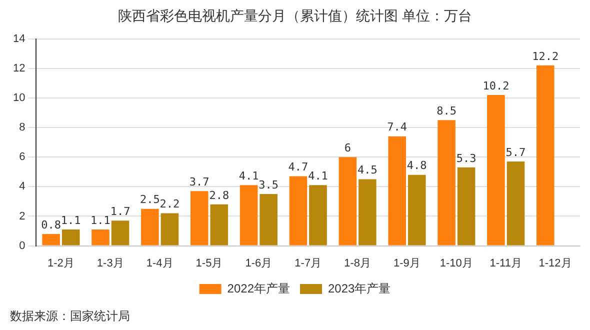 This screenshot has height=330, width=590. Describe the element at coordinates (61, 263) in the screenshot. I see `x-tick-label: 1-2月` at that location.